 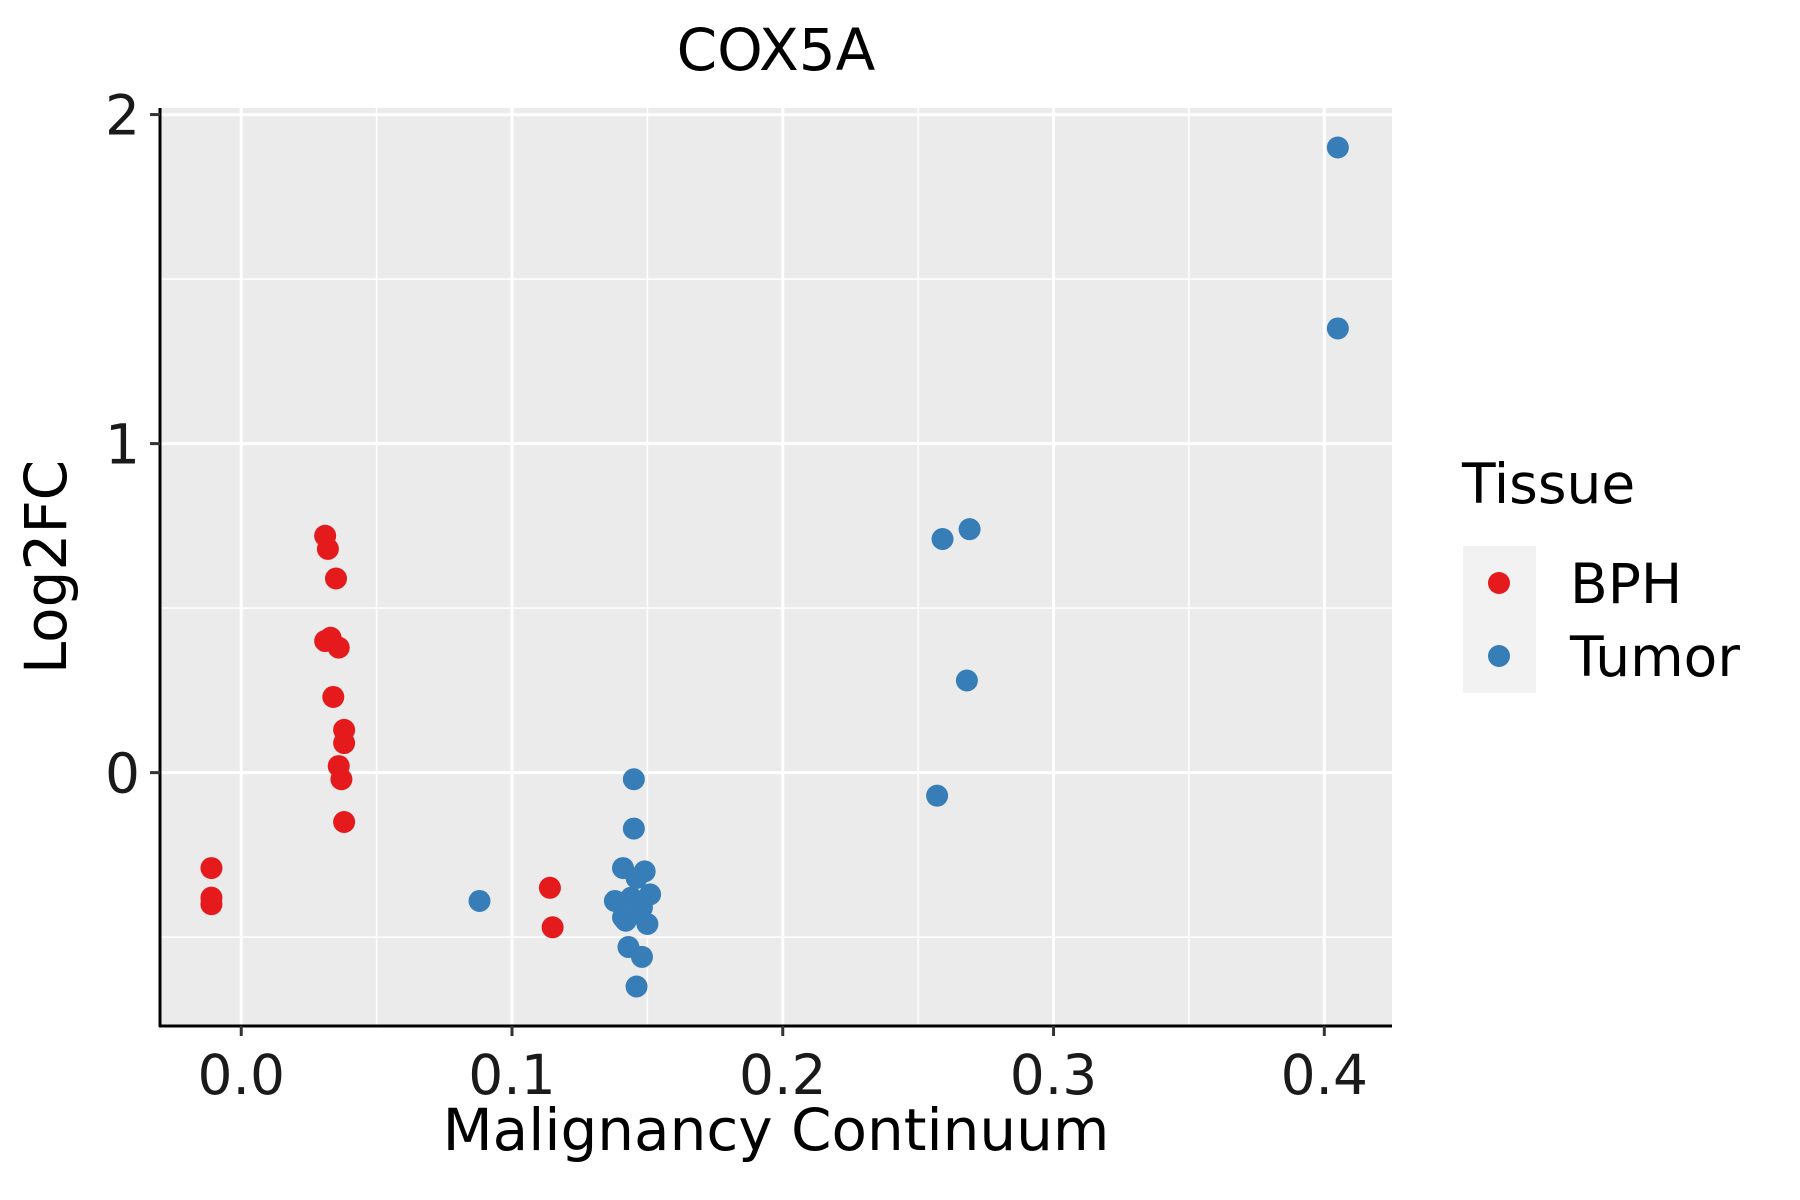 I want to click on chart-title: COX5A, so click(x=776, y=50).